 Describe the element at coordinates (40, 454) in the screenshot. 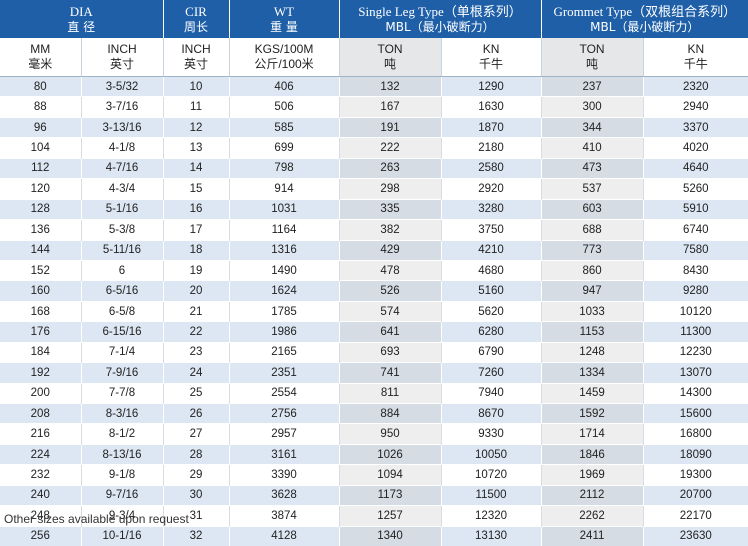

I see `cell-mm: 224` at that location.